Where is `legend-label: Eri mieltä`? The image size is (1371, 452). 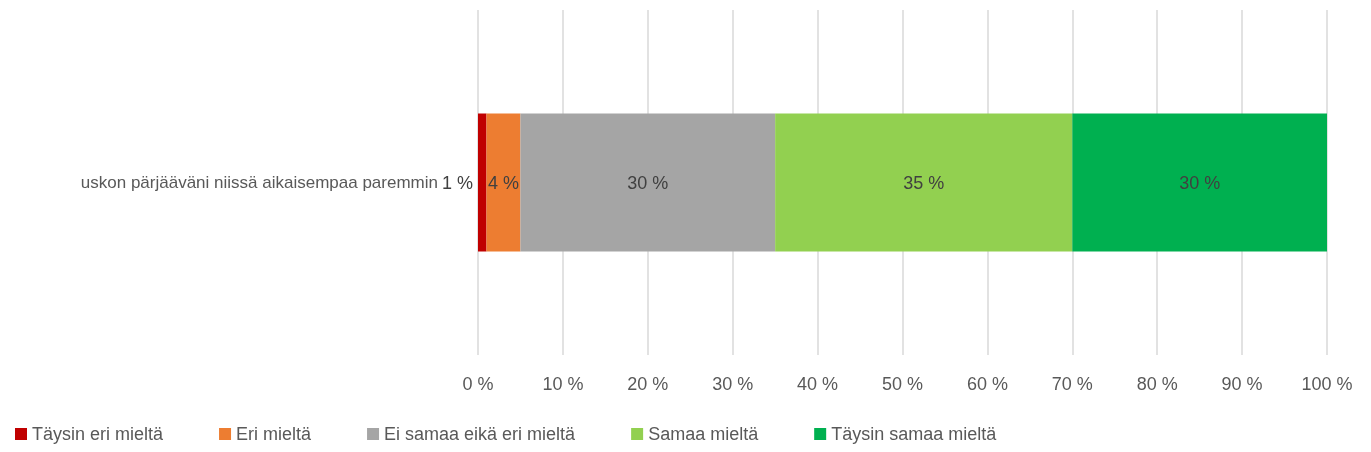 legend-label: Eri mieltä is located at coordinates (274, 434).